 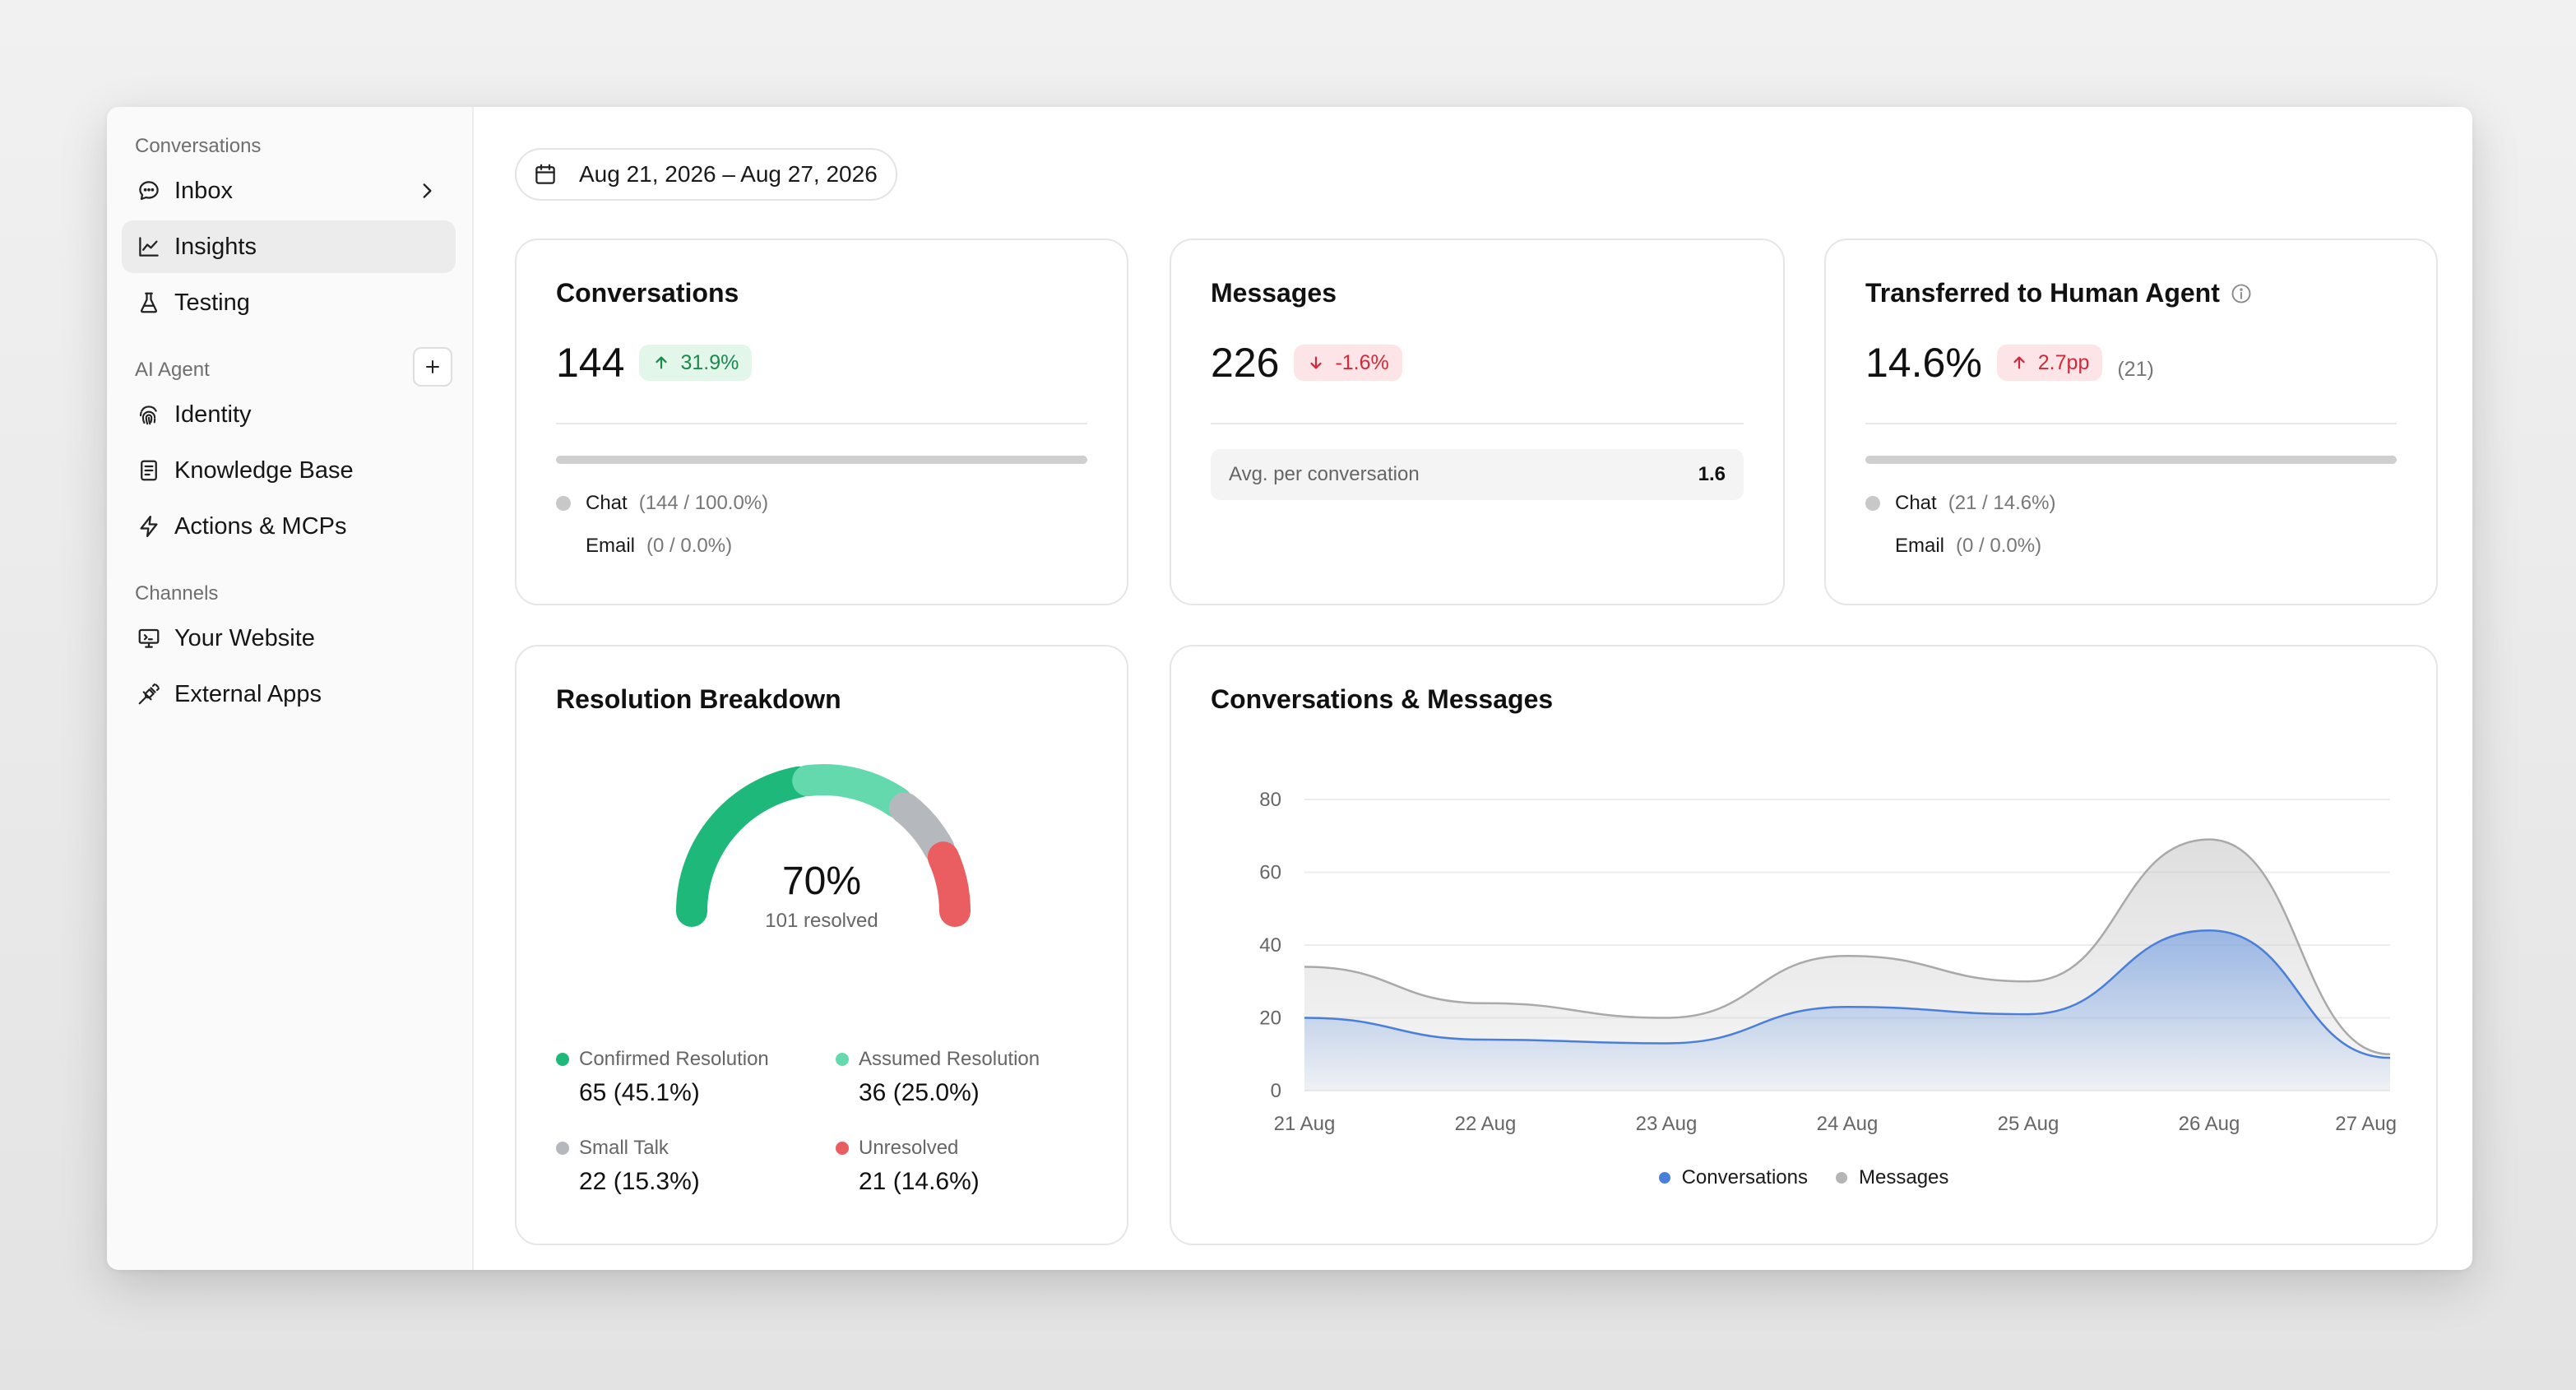 I want to click on delta-value: -1.6%, so click(x=1362, y=362).